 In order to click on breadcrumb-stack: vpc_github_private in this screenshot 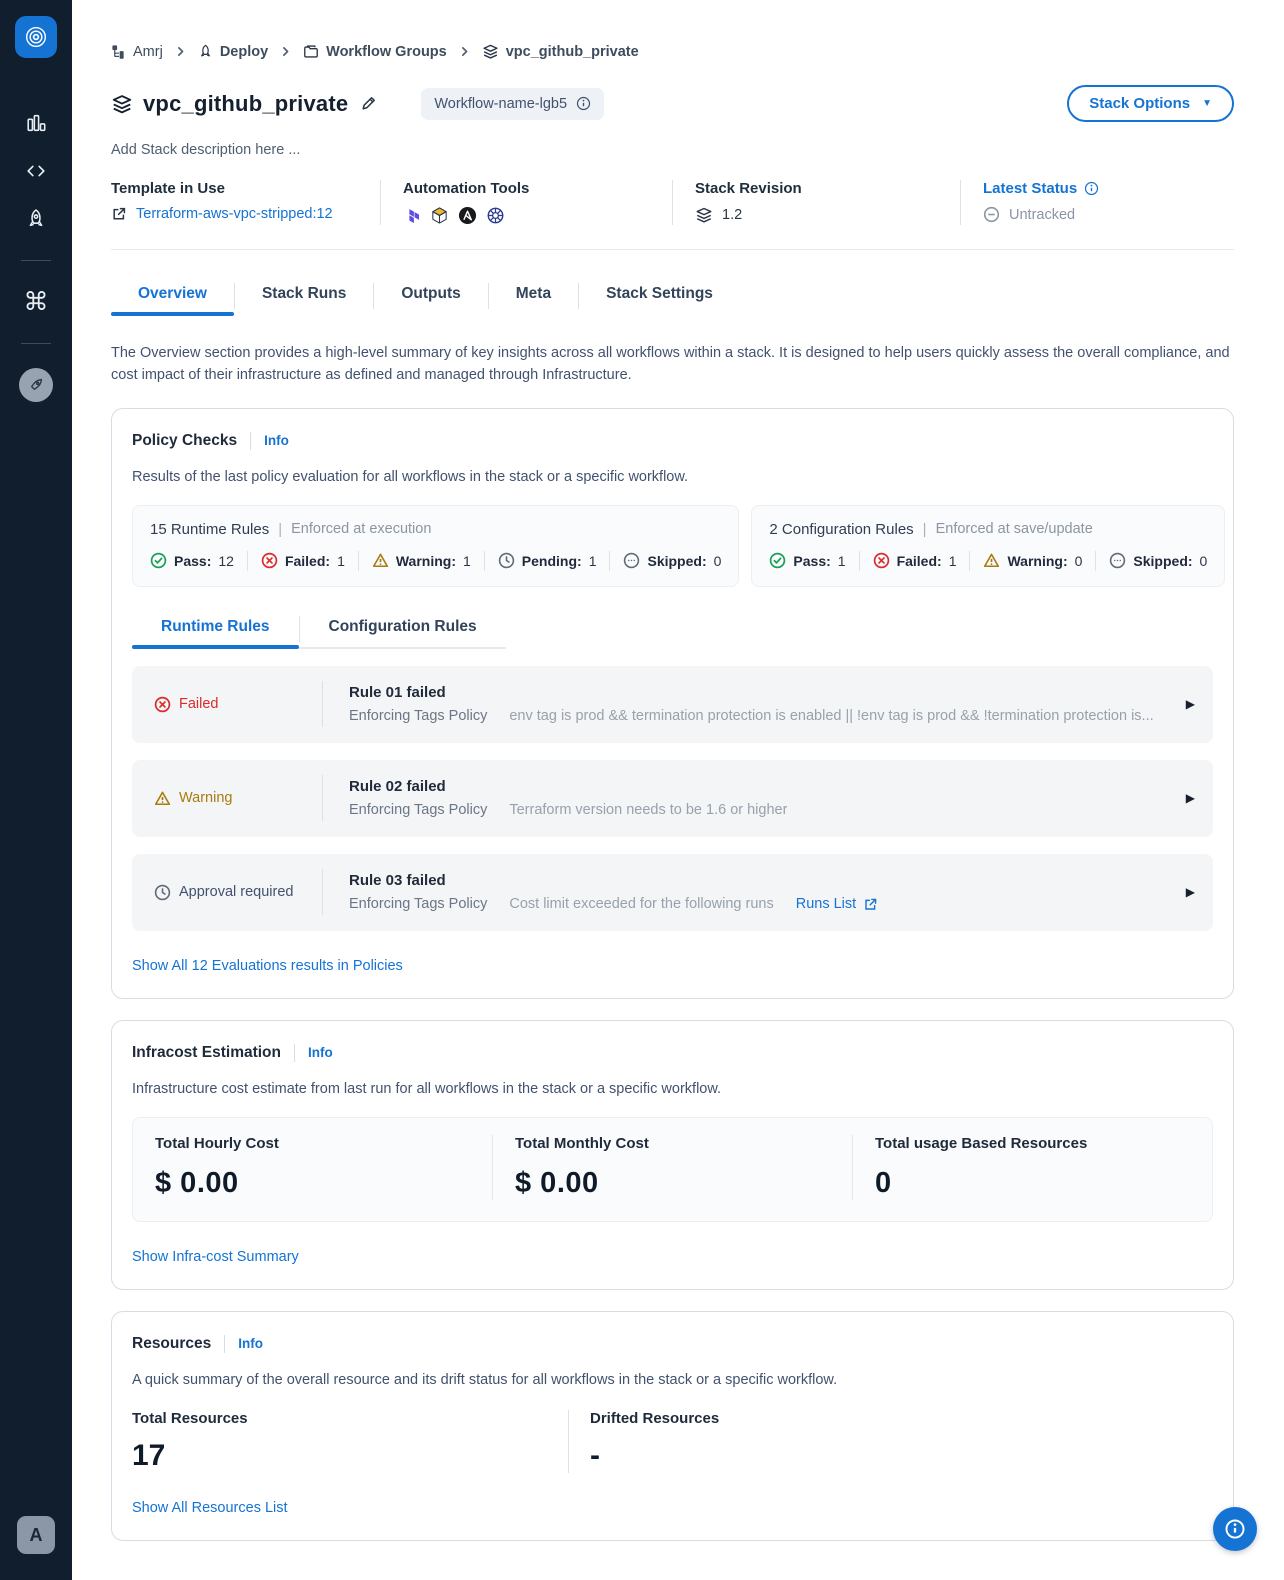, I will do `click(560, 51)`.